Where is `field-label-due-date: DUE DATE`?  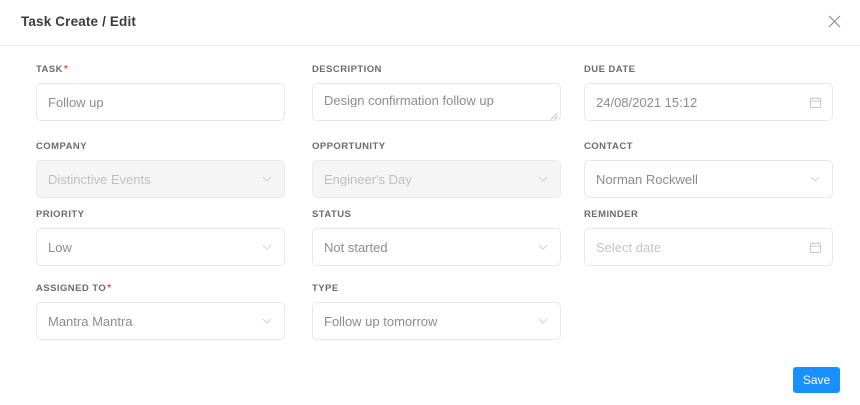
field-label-due-date: DUE DATE is located at coordinates (610, 69).